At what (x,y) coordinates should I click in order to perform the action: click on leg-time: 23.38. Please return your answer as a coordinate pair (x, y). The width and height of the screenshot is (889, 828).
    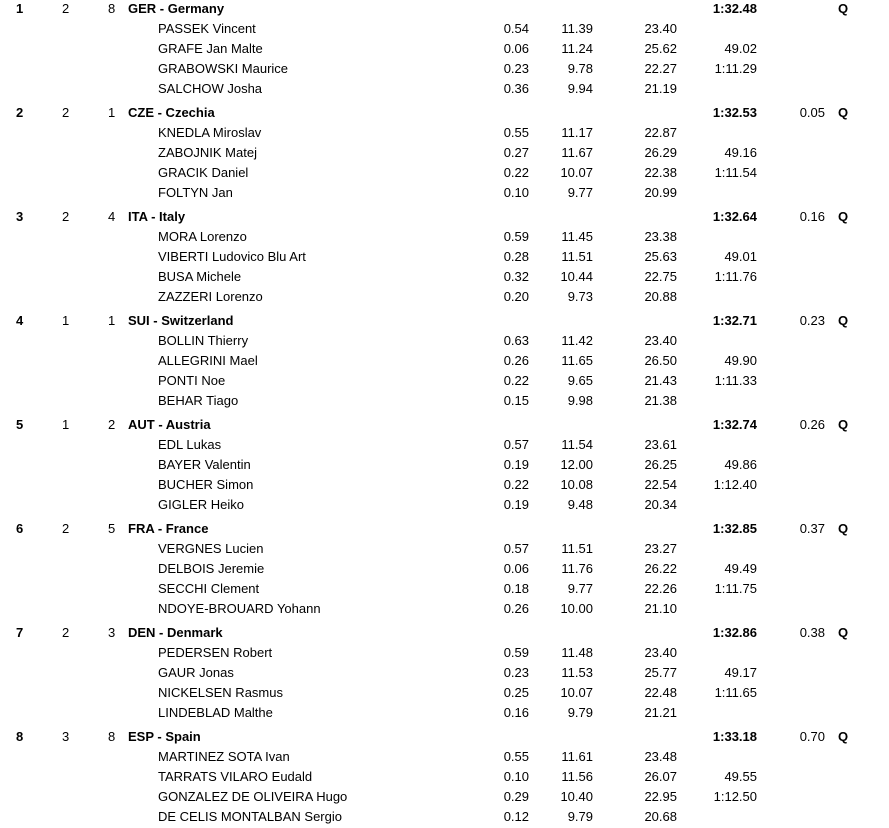
    Looking at the image, I should click on (660, 236).